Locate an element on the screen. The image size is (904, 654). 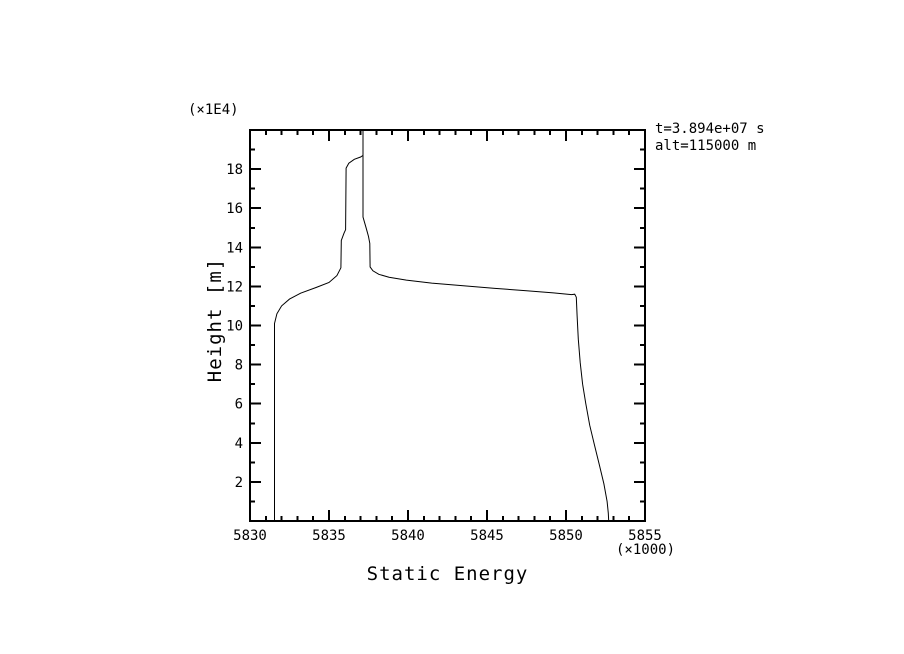
annotation-block: t=3.894e+07 s alt=115000 m is located at coordinates (710, 138).